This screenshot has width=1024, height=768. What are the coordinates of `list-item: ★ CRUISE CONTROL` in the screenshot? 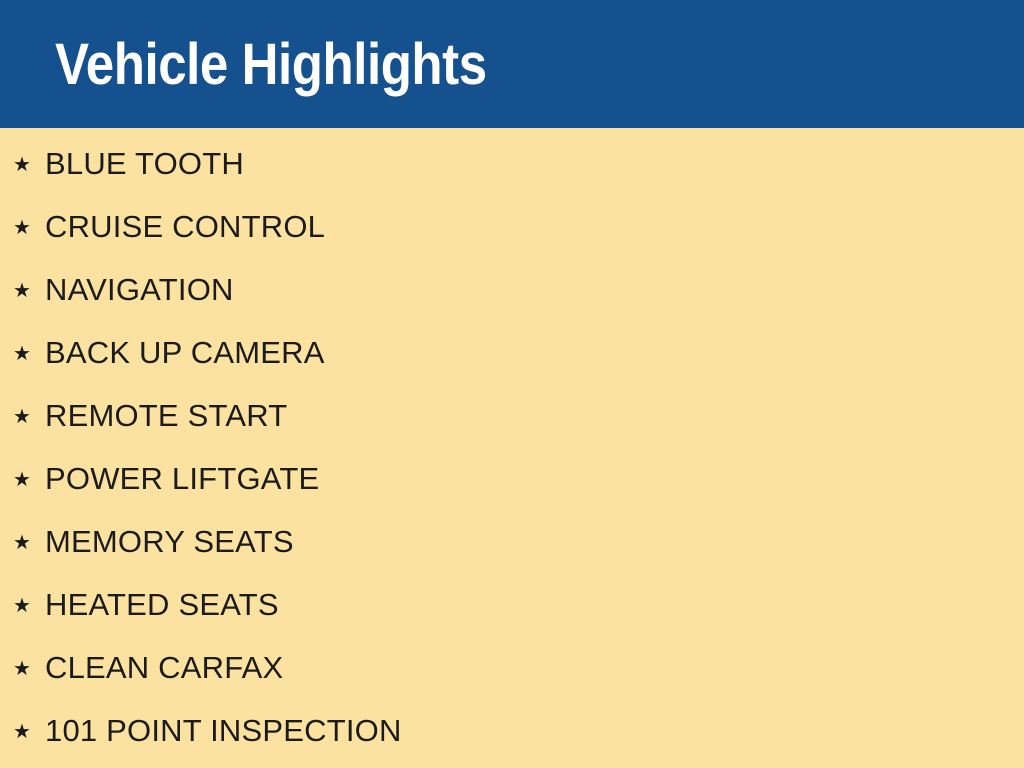 It's located at (512, 226).